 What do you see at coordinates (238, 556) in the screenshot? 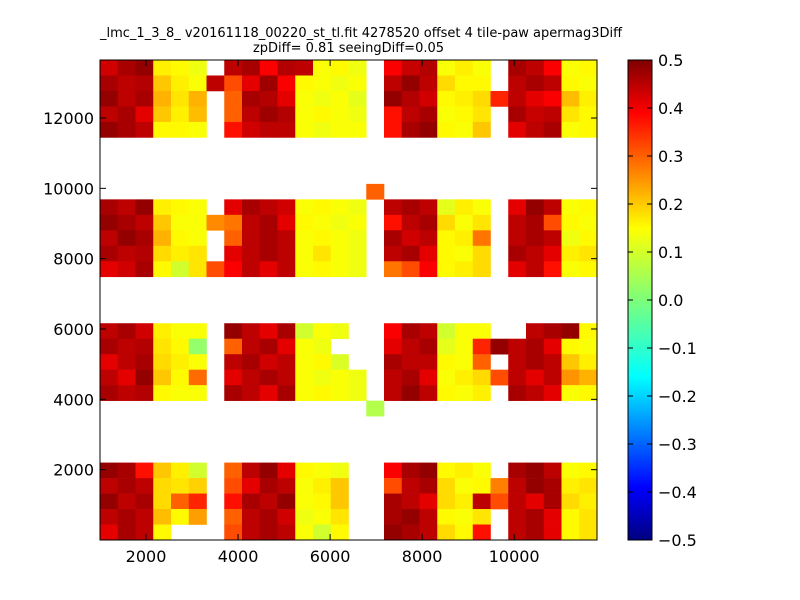
I see `x-tick-label: 4000` at bounding box center [238, 556].